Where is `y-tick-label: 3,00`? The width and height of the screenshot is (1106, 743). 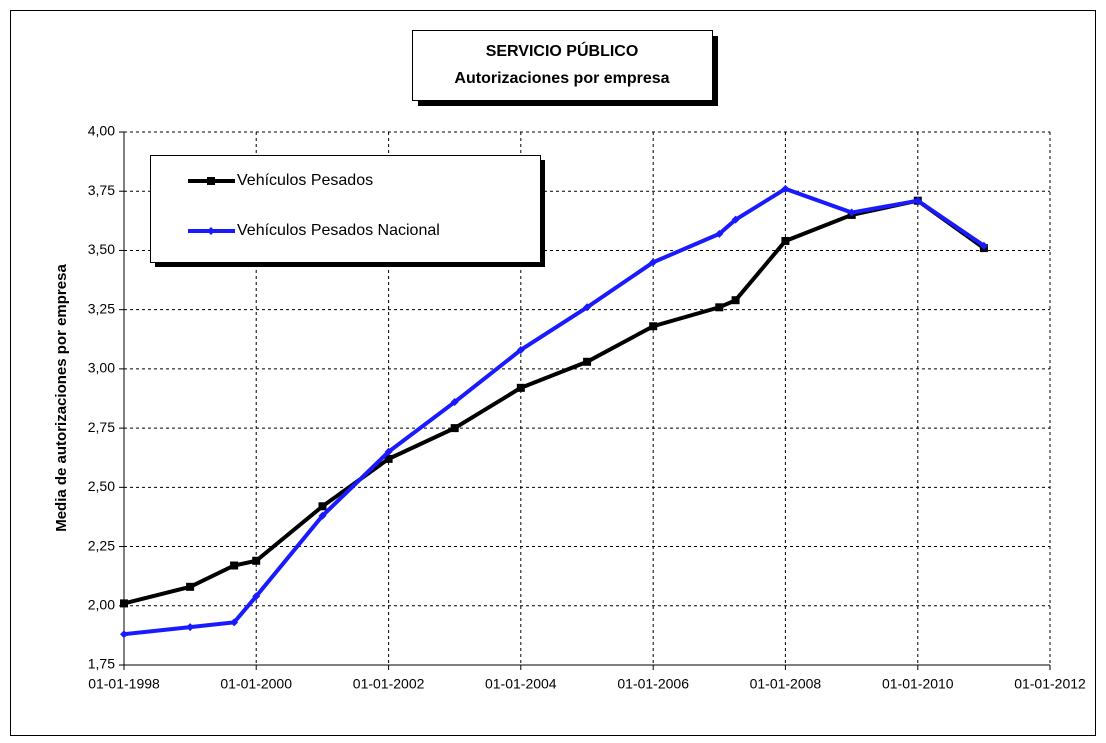
y-tick-label: 3,00 is located at coordinates (101, 368).